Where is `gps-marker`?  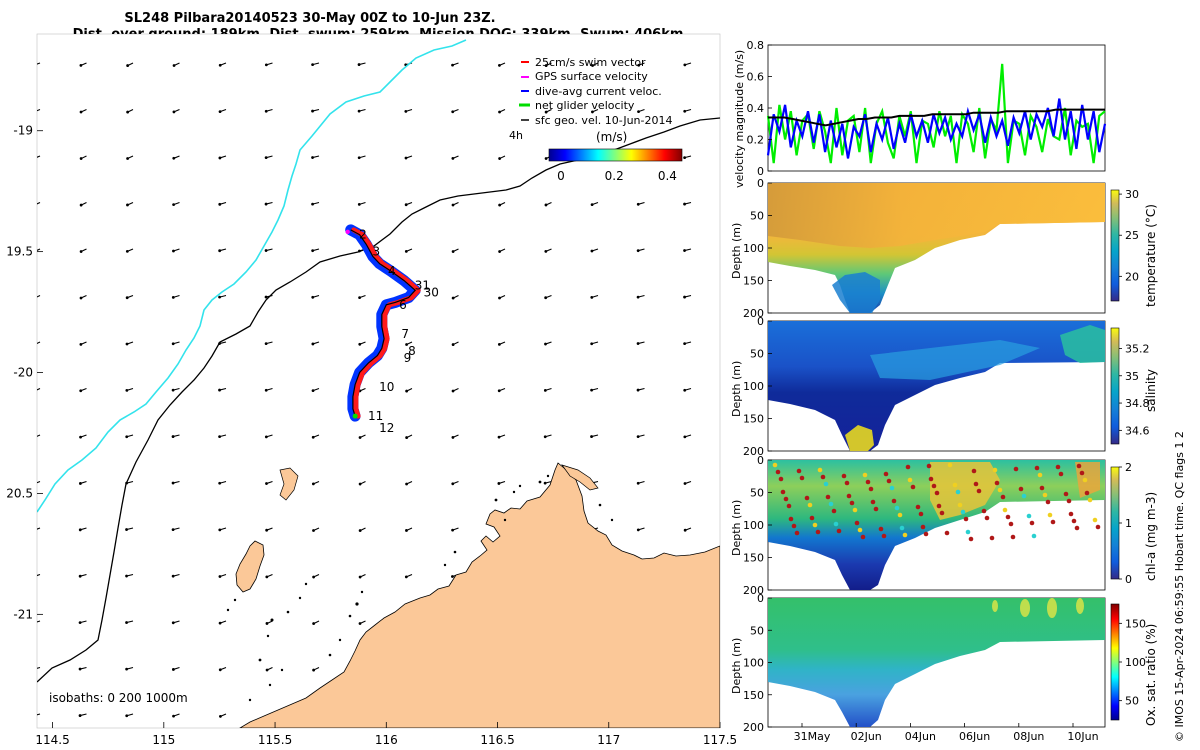
gps-marker is located at coordinates (347, 232).